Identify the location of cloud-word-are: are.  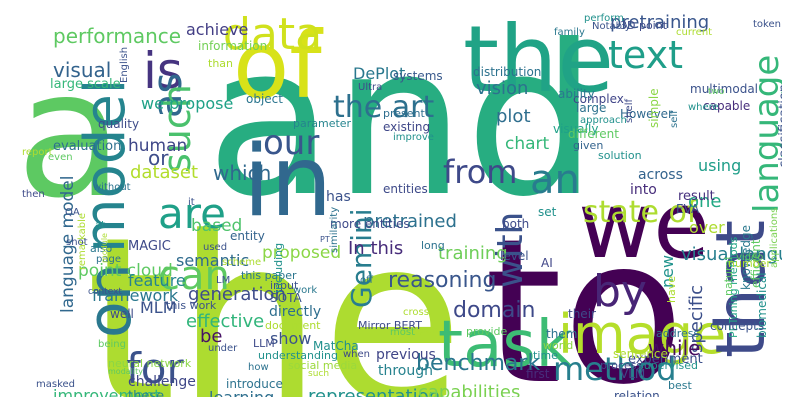
(192, 213).